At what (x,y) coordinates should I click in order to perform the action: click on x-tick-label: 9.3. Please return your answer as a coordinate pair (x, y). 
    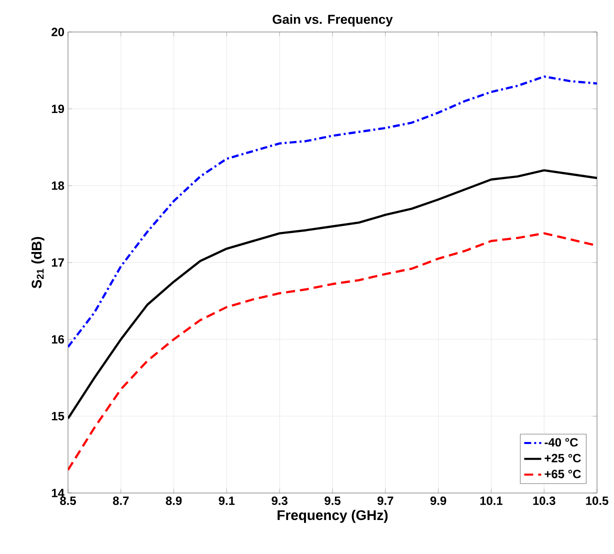
    Looking at the image, I should click on (280, 501).